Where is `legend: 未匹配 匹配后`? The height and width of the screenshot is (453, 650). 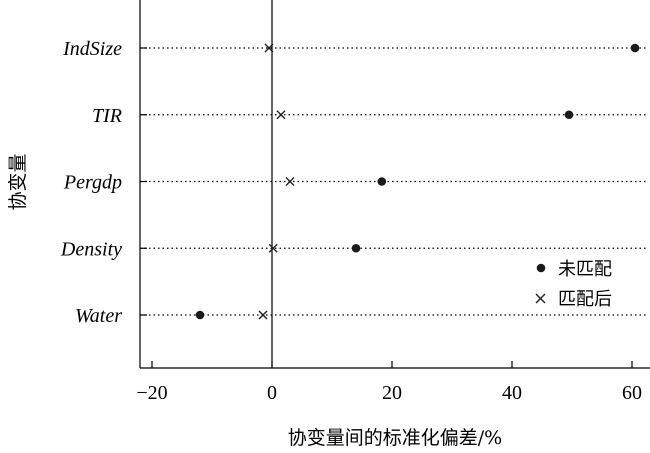
legend: 未匹配 匹配后 is located at coordinates (573, 284).